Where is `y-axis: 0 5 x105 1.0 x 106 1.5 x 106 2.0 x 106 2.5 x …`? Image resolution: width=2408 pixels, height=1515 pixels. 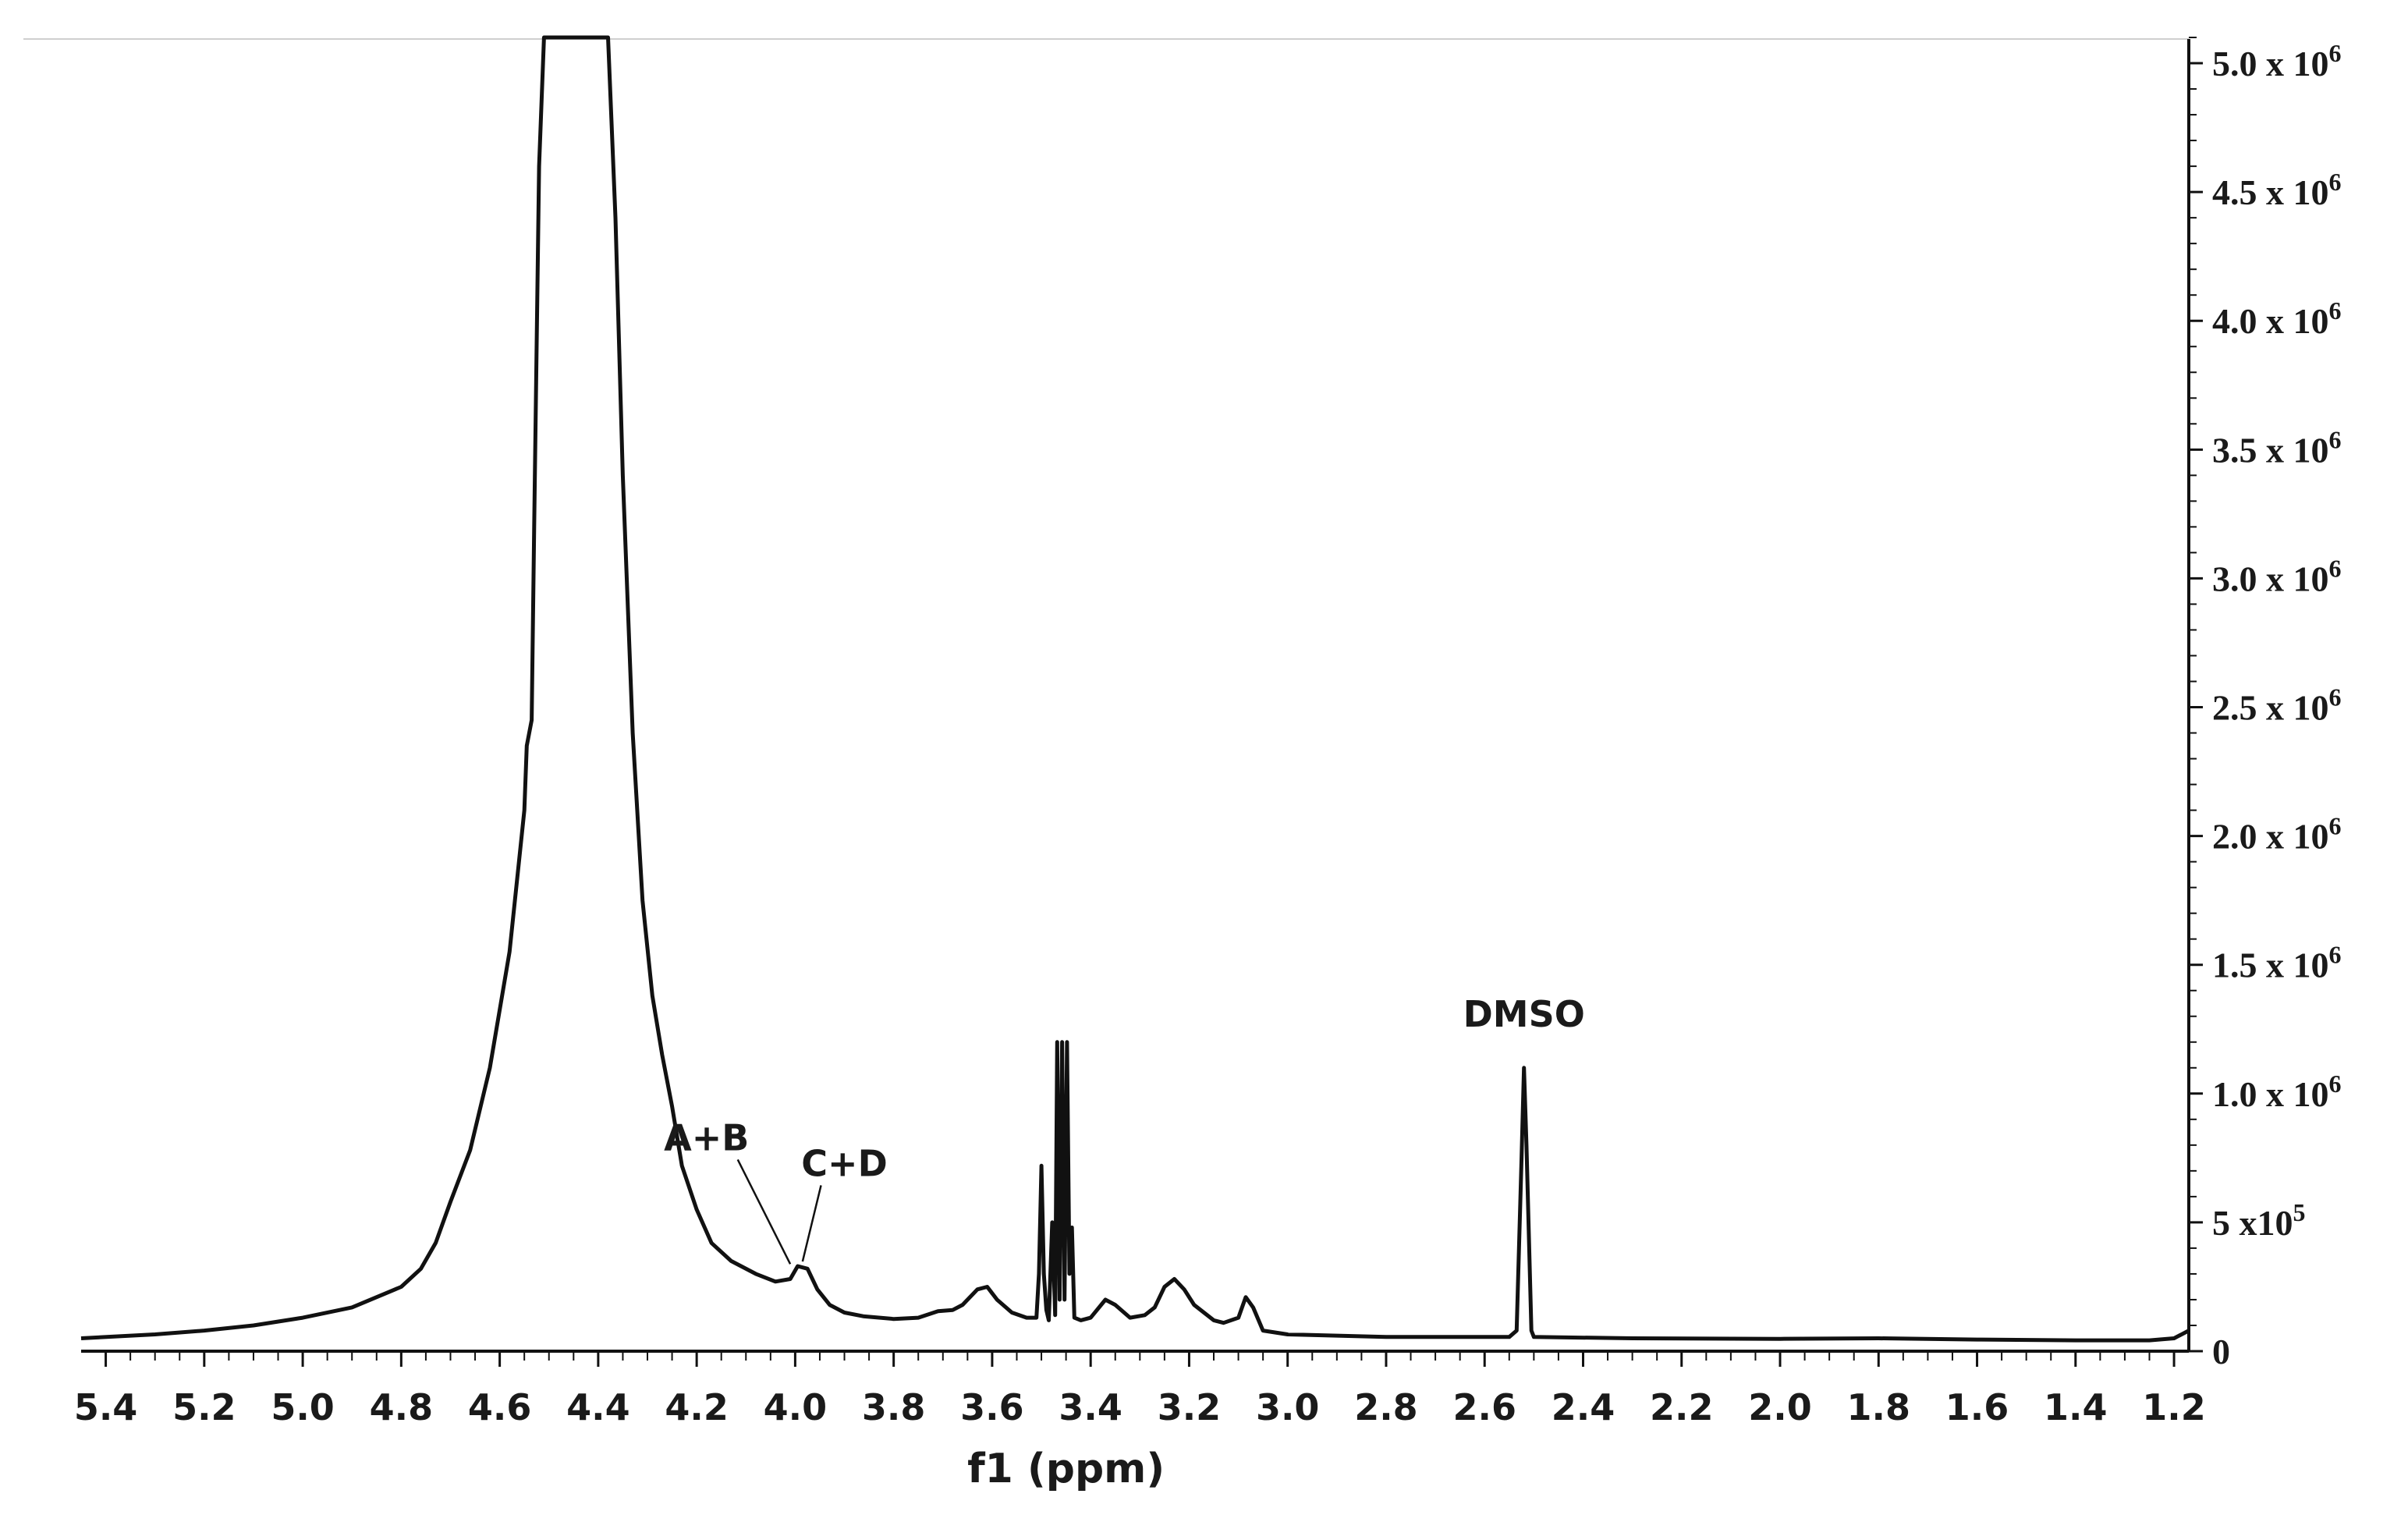 y-axis: 0 5 x105 1.0 x 106 1.5 x 106 2.0 x 106 2.5 x … is located at coordinates (2266, 704).